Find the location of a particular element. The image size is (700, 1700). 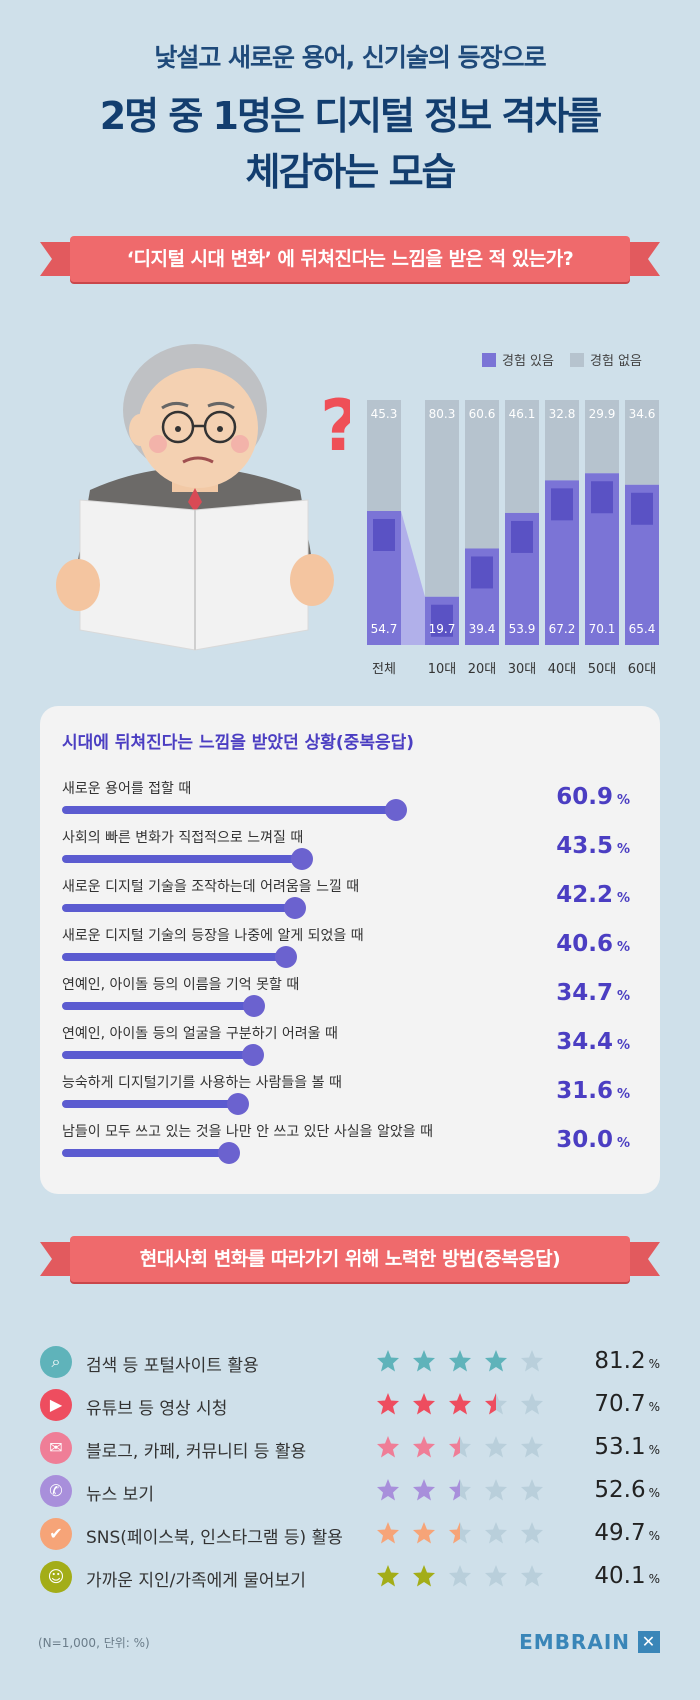

eye-left is located at coordinates (178, 429).